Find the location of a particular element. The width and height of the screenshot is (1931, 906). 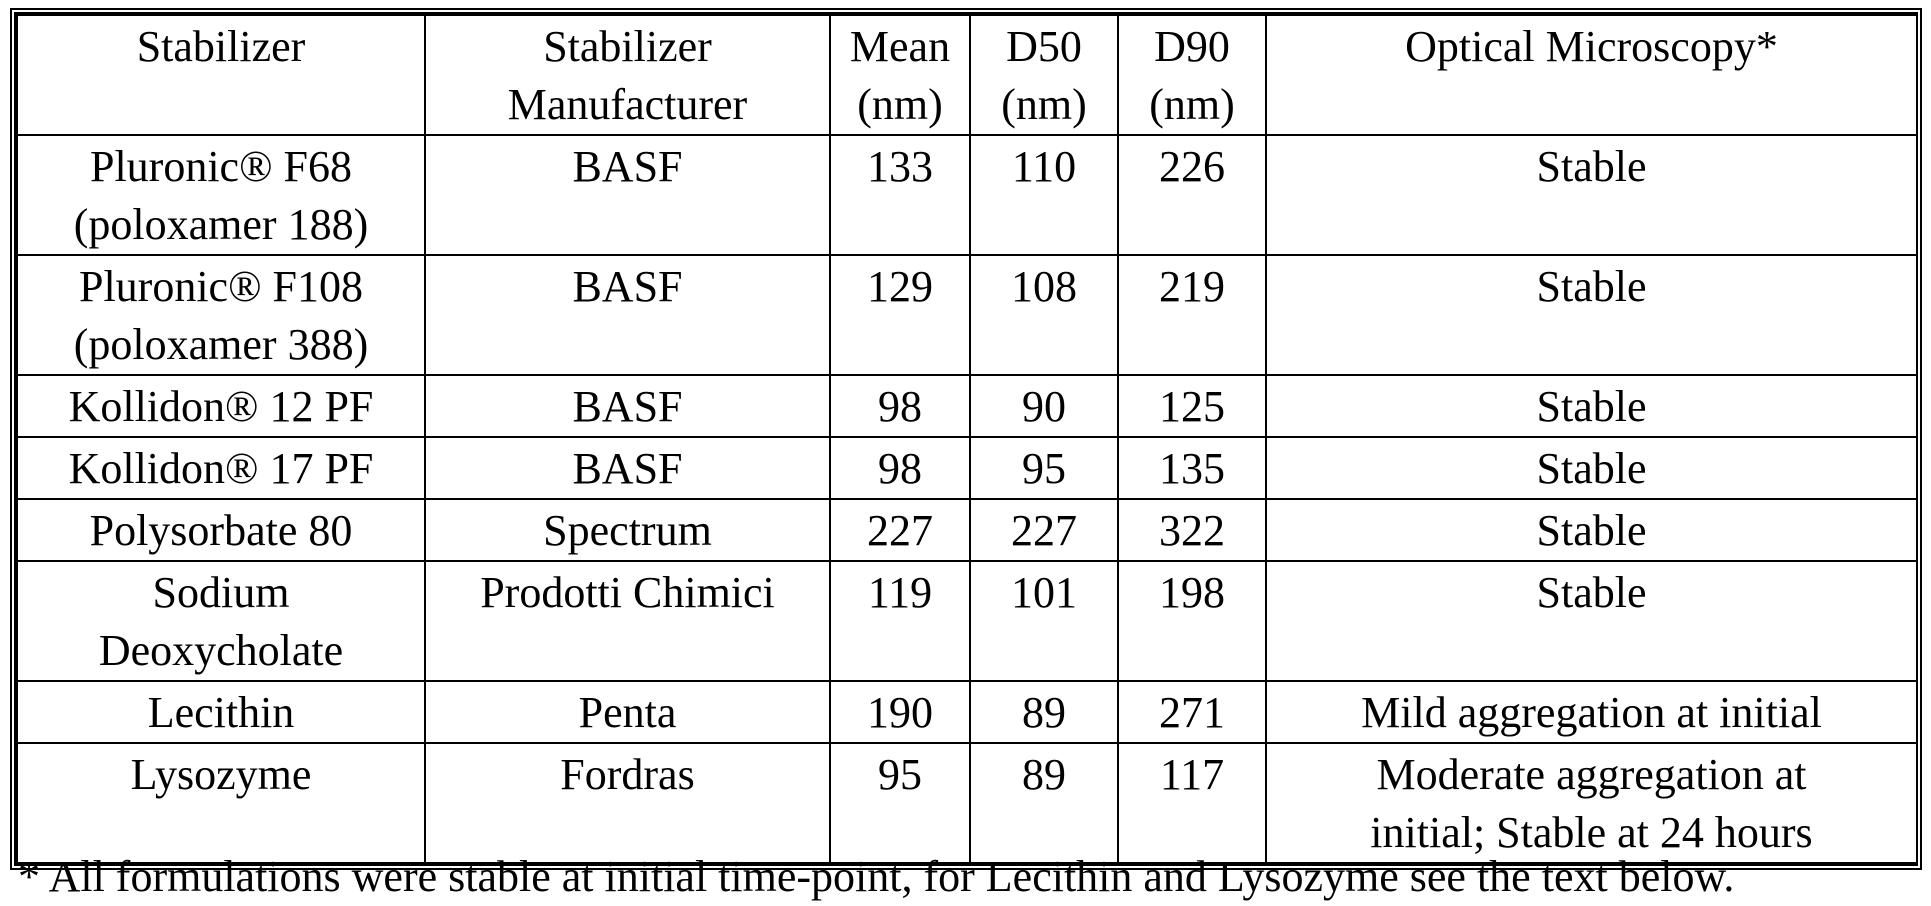

cell-manufacturer: Spectrum is located at coordinates (627, 530).